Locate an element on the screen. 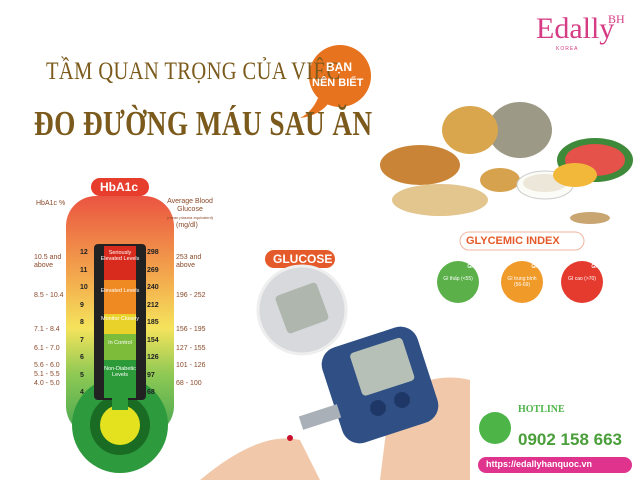  zone-label: Non-Diabetic Levels is located at coordinates (120, 372).